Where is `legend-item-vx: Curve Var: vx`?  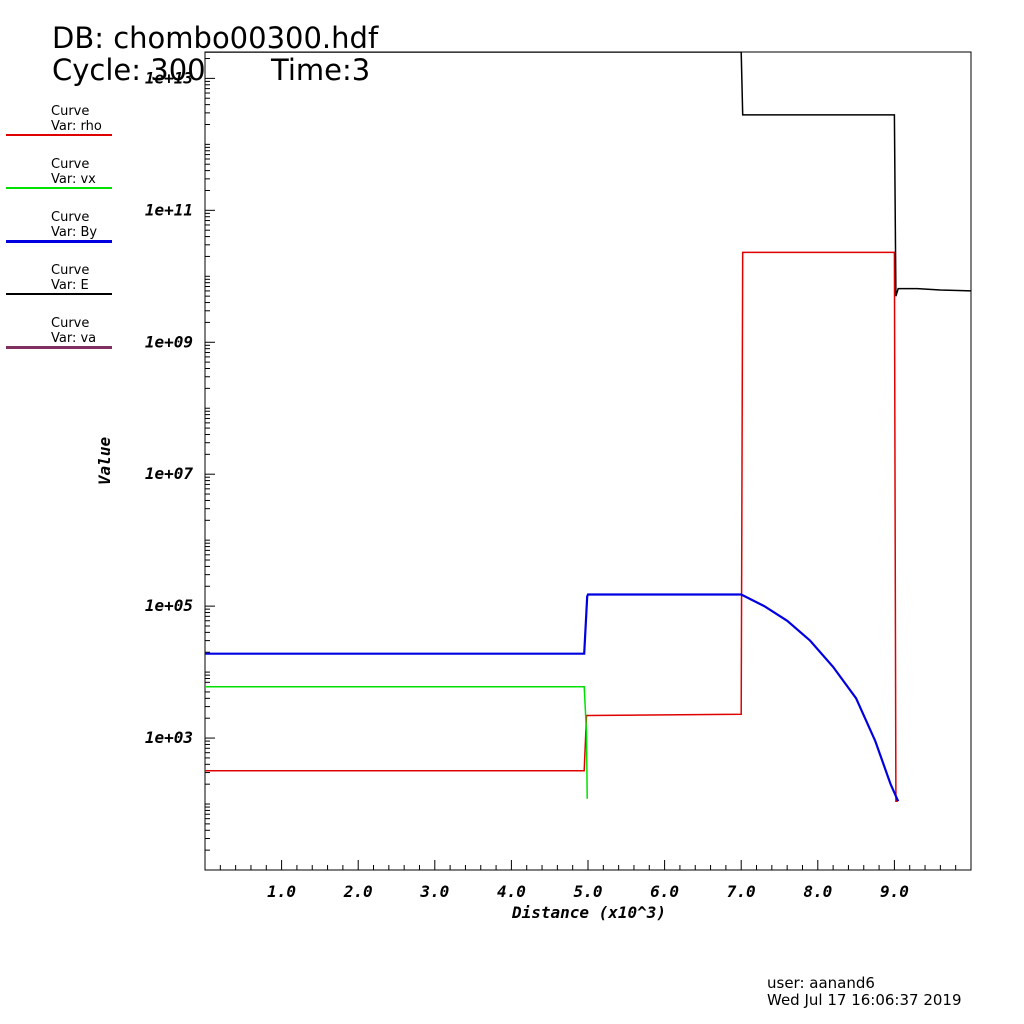 legend-item-vx: Curve Var: vx is located at coordinates (59, 181).